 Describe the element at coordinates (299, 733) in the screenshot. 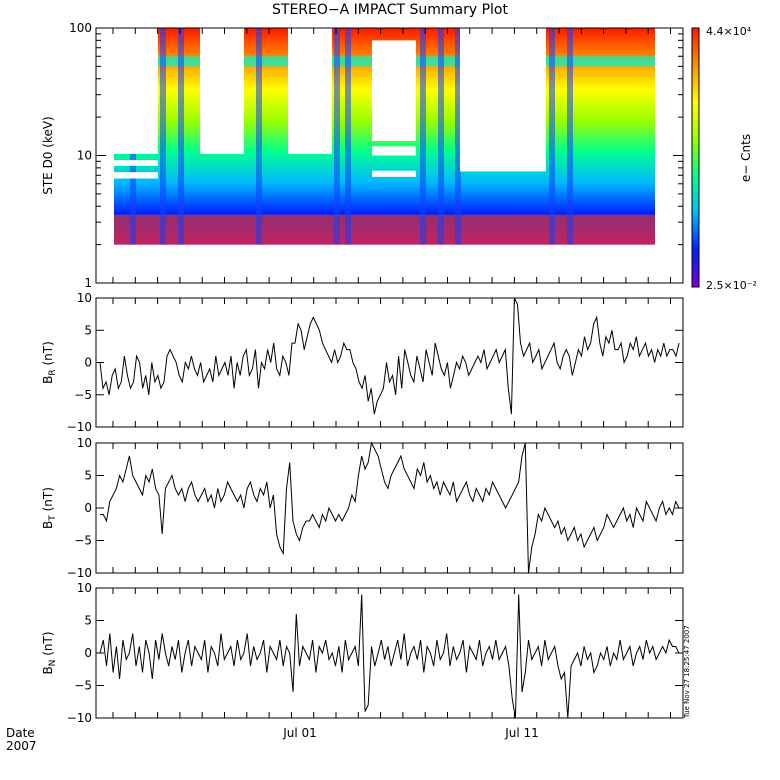

I see `x-tick-label: Jul 01` at that location.